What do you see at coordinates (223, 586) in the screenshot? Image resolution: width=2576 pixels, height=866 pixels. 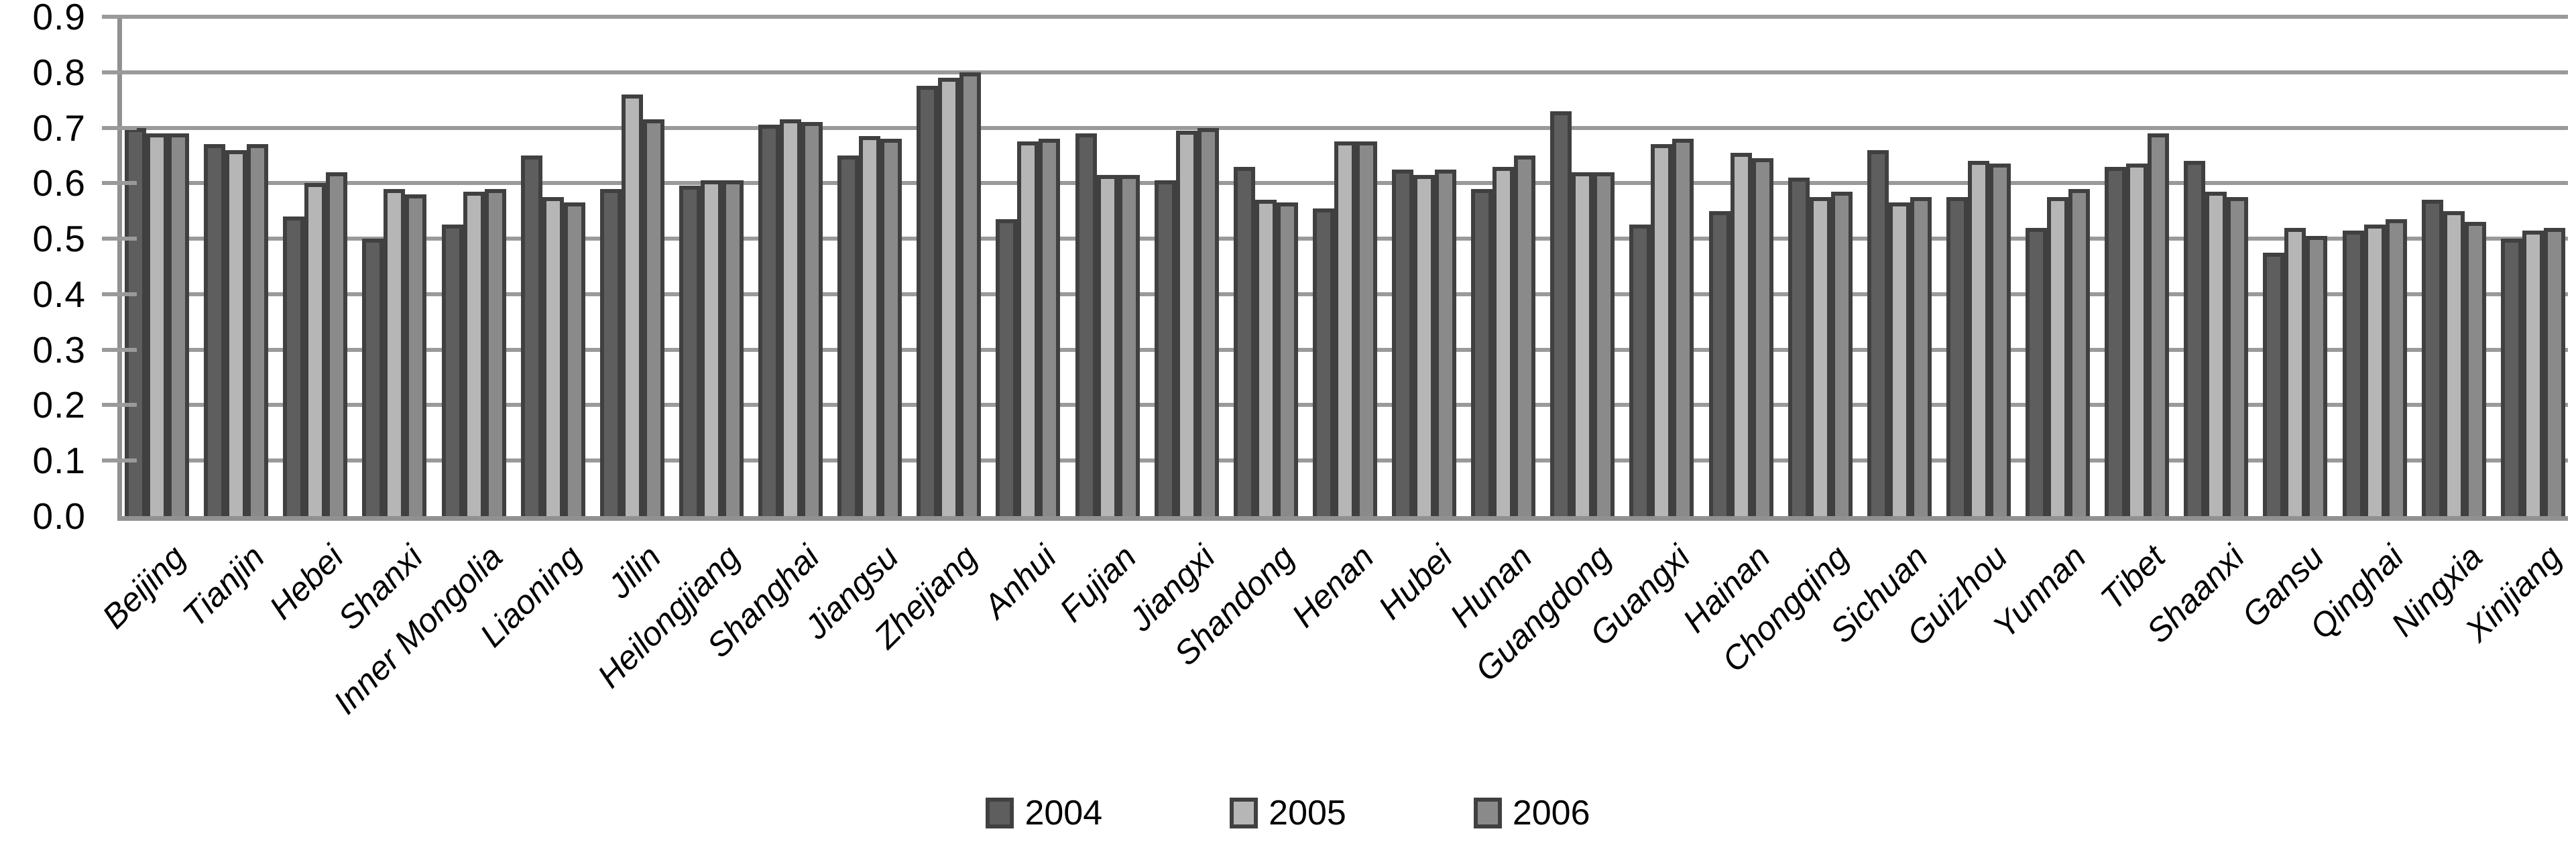 I see `x-axis-label: Tianjin` at bounding box center [223, 586].